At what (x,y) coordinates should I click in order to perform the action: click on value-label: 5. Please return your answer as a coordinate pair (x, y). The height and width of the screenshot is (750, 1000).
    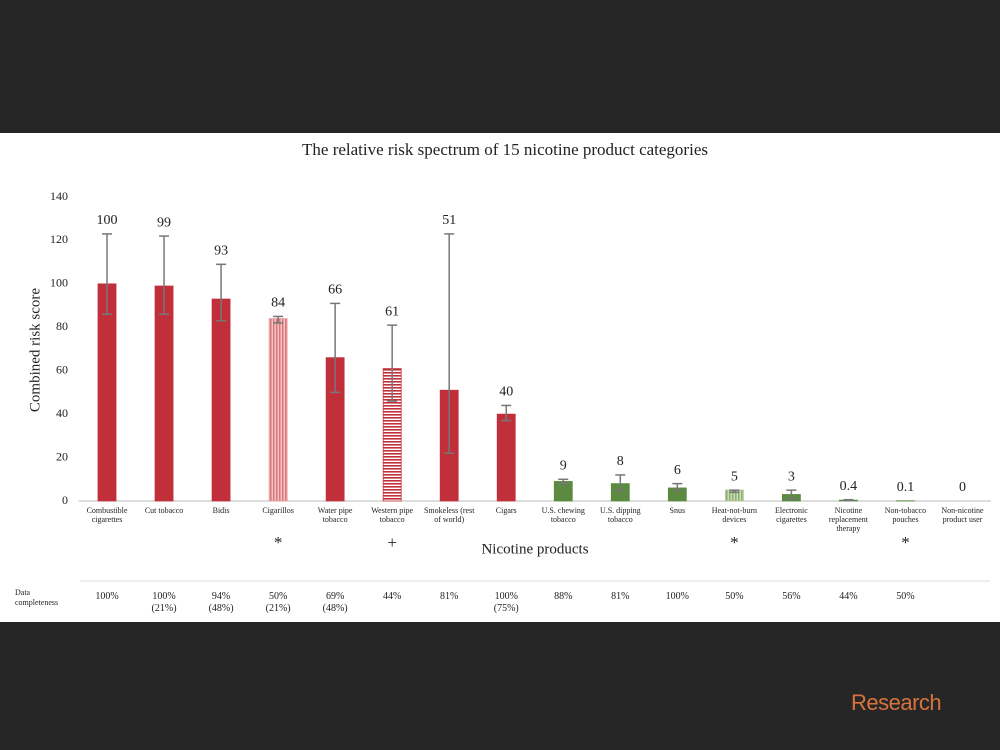
    Looking at the image, I should click on (734, 476).